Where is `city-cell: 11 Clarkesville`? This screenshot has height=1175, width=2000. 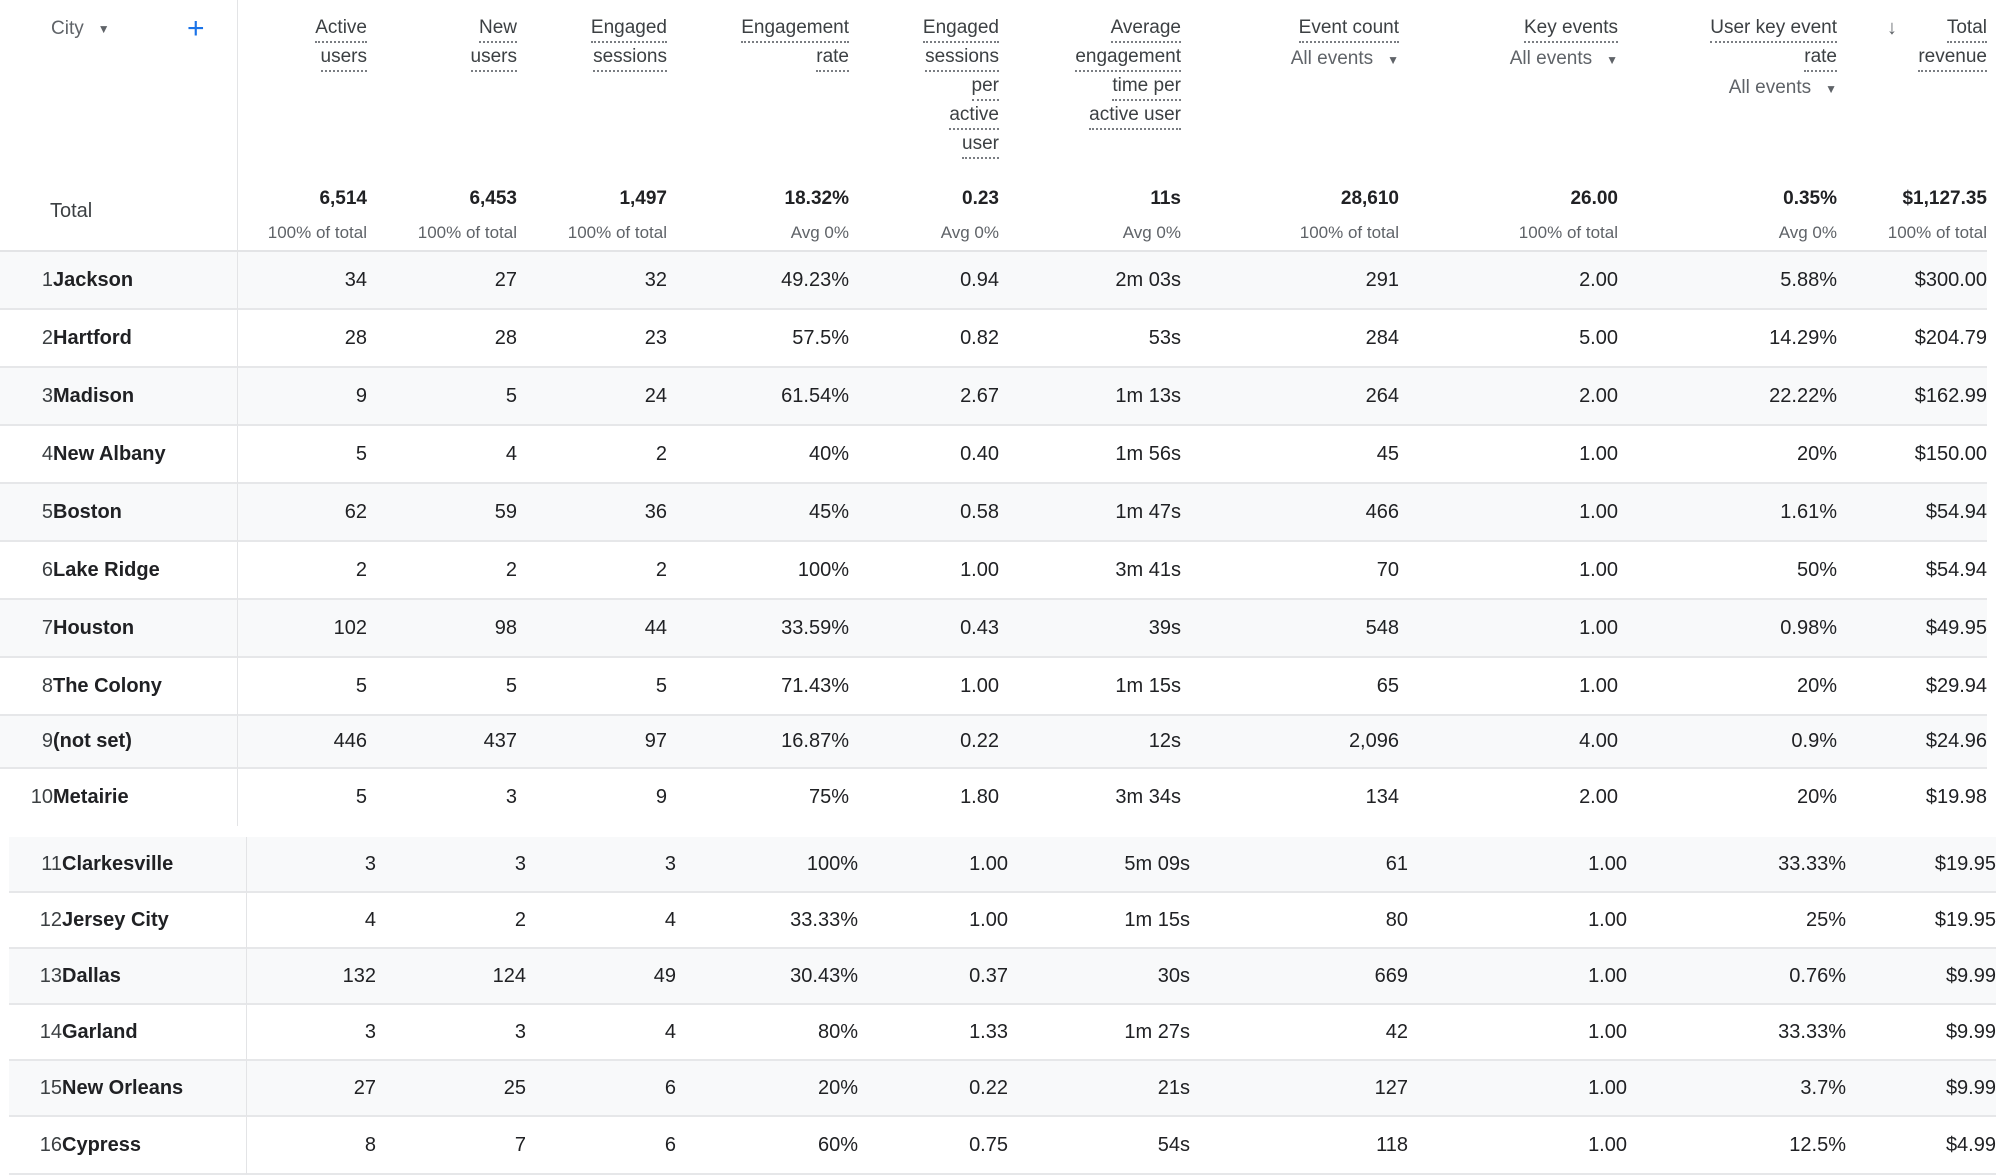
city-cell: 11 Clarkesville is located at coordinates (128, 865).